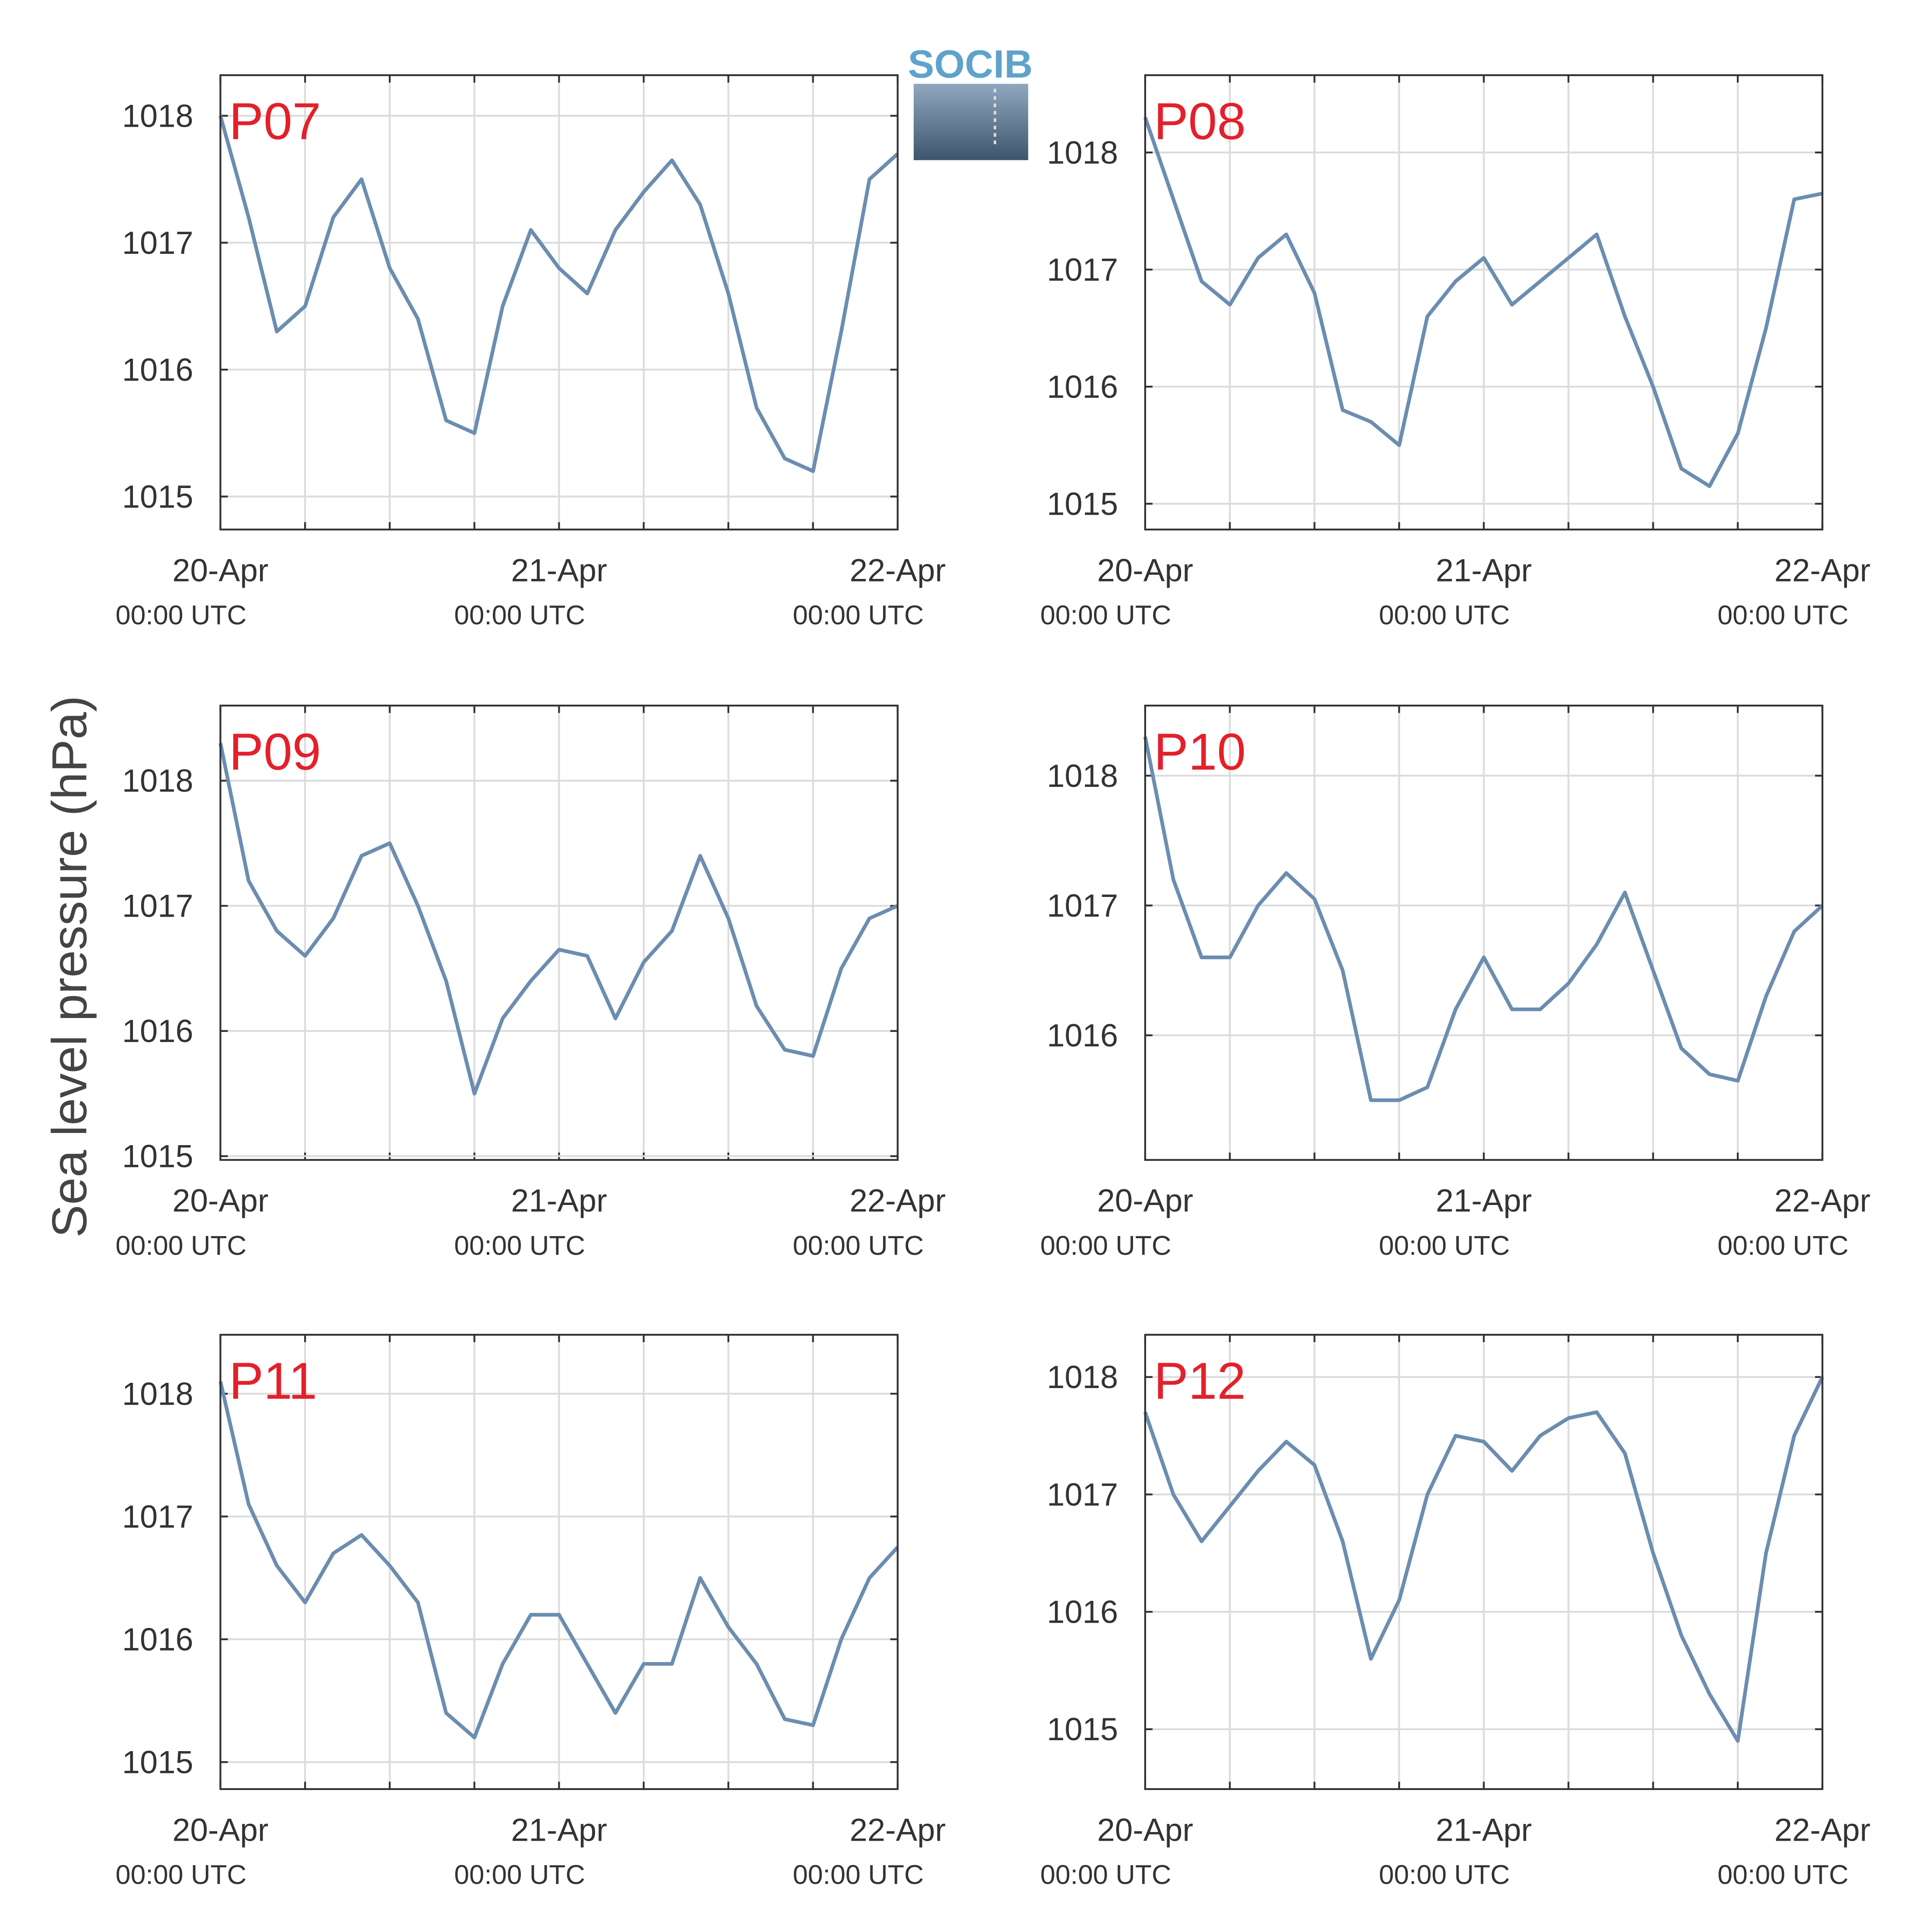 The width and height of the screenshot is (1916, 1932). I want to click on panel-title: P10, so click(1200, 752).